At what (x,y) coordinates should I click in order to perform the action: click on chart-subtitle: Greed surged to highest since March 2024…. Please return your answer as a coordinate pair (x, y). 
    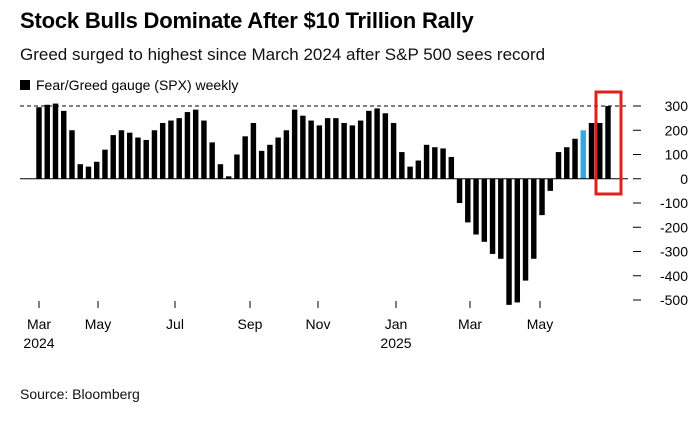
    Looking at the image, I should click on (283, 54).